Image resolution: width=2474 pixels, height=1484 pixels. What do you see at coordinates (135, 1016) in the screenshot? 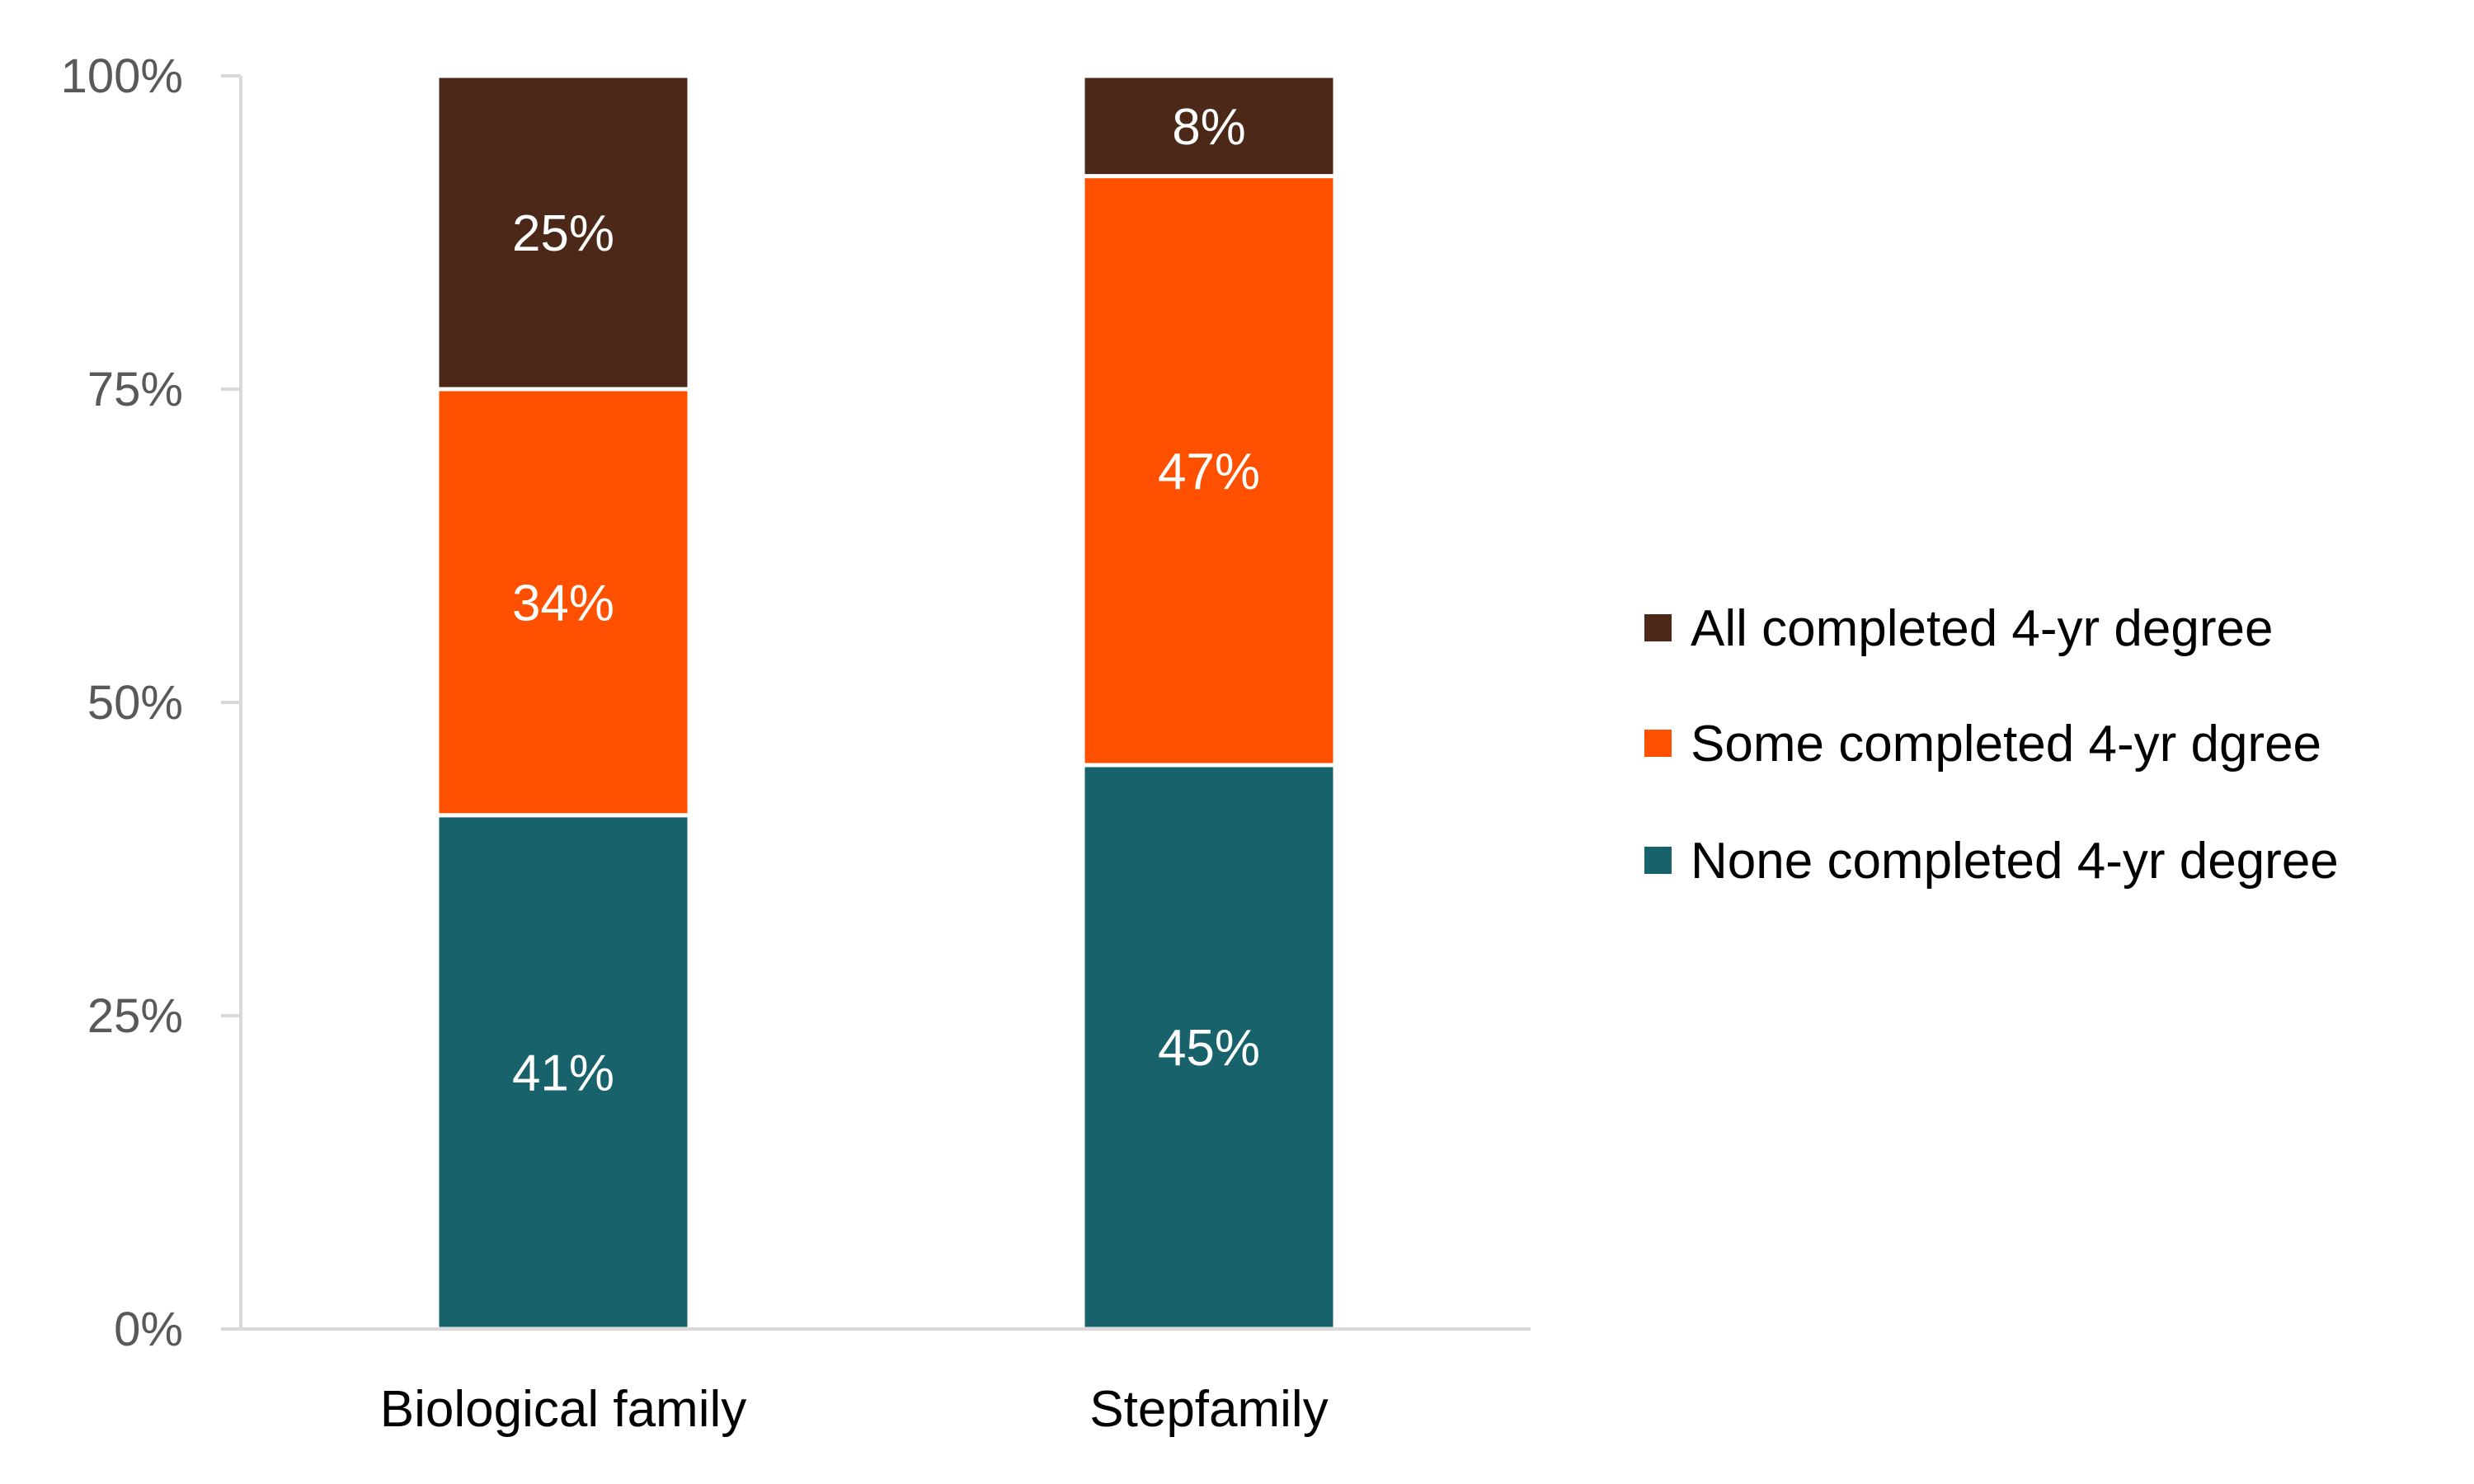
I see `y-tick-label: 25%` at bounding box center [135, 1016].